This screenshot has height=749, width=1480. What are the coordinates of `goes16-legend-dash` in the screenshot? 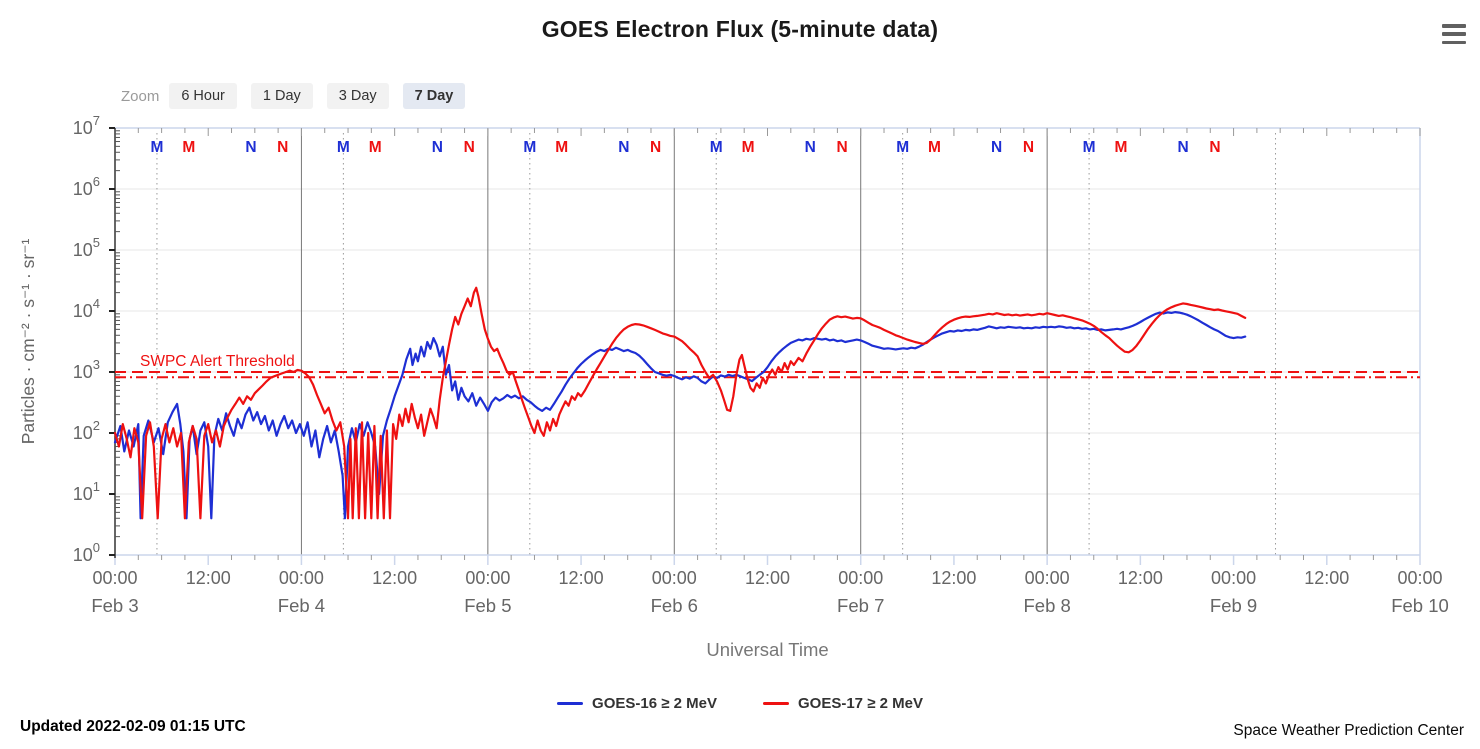 It's located at (570, 703).